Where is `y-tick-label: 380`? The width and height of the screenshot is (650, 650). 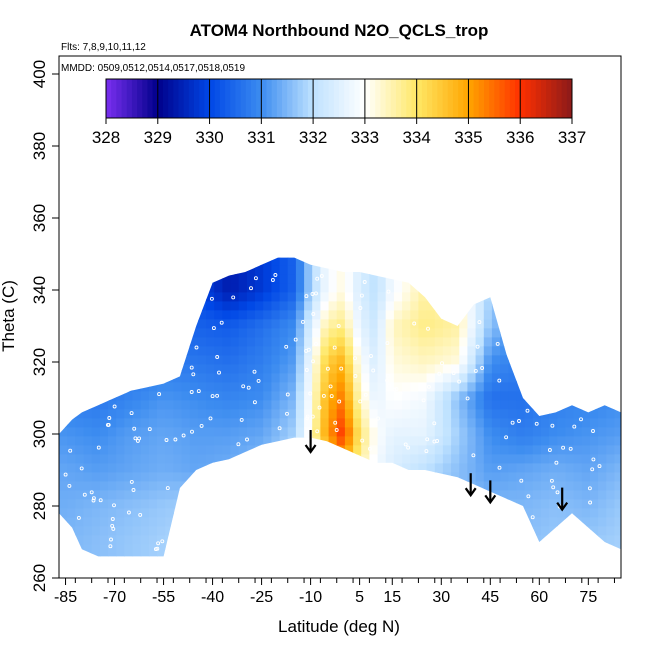
y-tick-label: 380 is located at coordinates (39, 146).